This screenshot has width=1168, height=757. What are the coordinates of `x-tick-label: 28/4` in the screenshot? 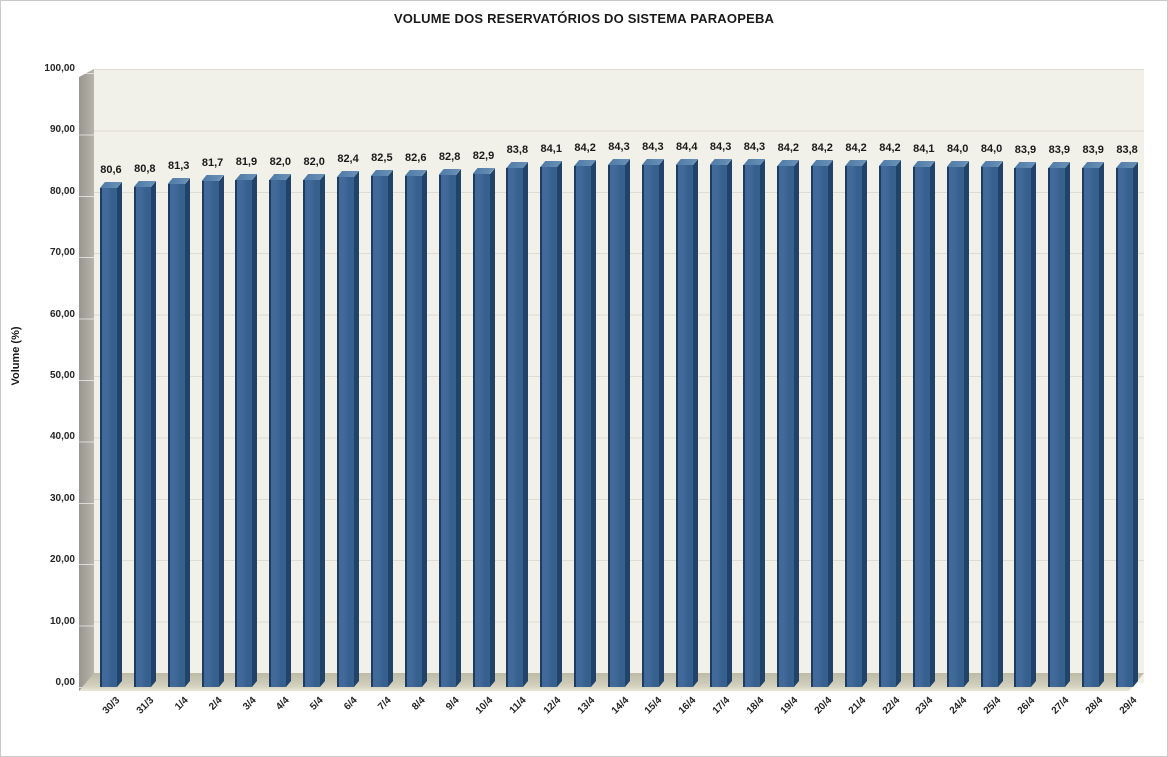 It's located at (1094, 706).